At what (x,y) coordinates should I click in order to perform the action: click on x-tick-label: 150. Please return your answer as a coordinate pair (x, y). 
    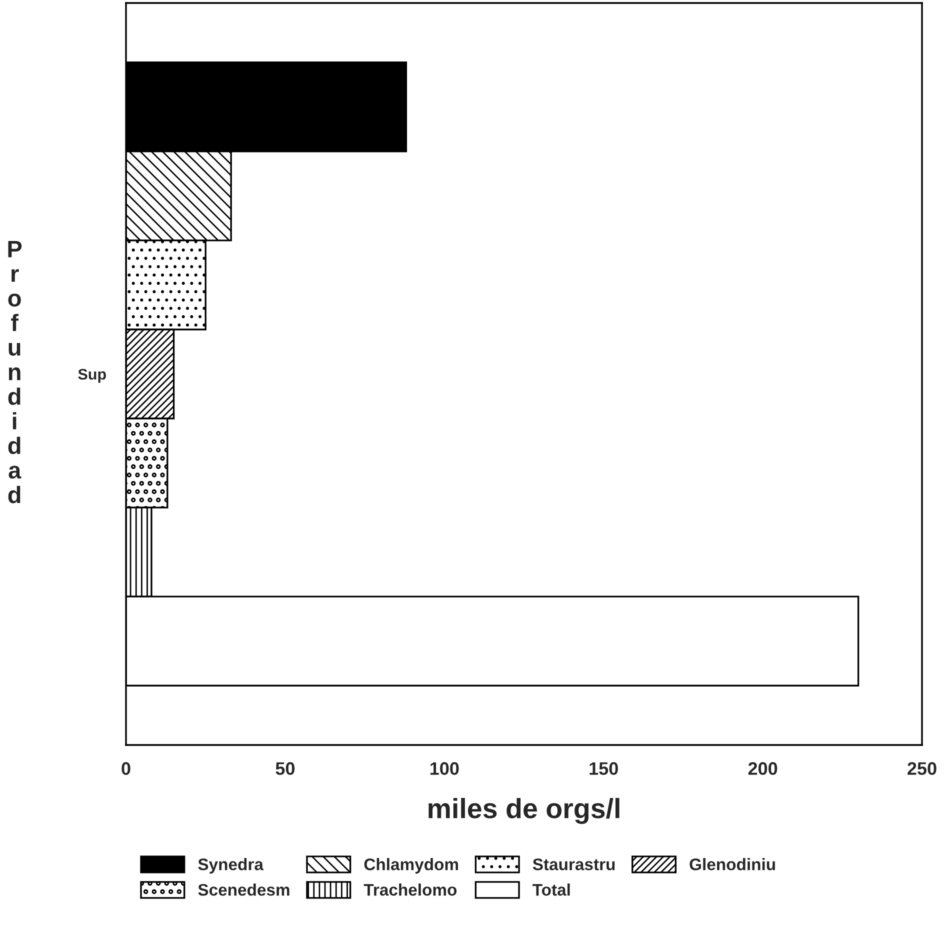
    Looking at the image, I should click on (604, 768).